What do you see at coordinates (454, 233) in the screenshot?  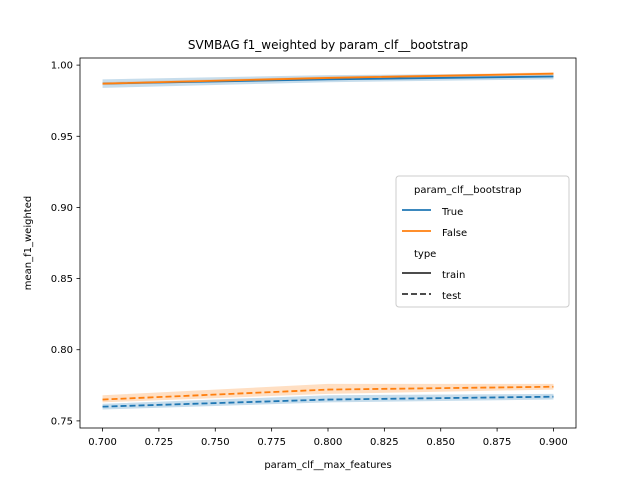 I see `legend-false-label: False` at bounding box center [454, 233].